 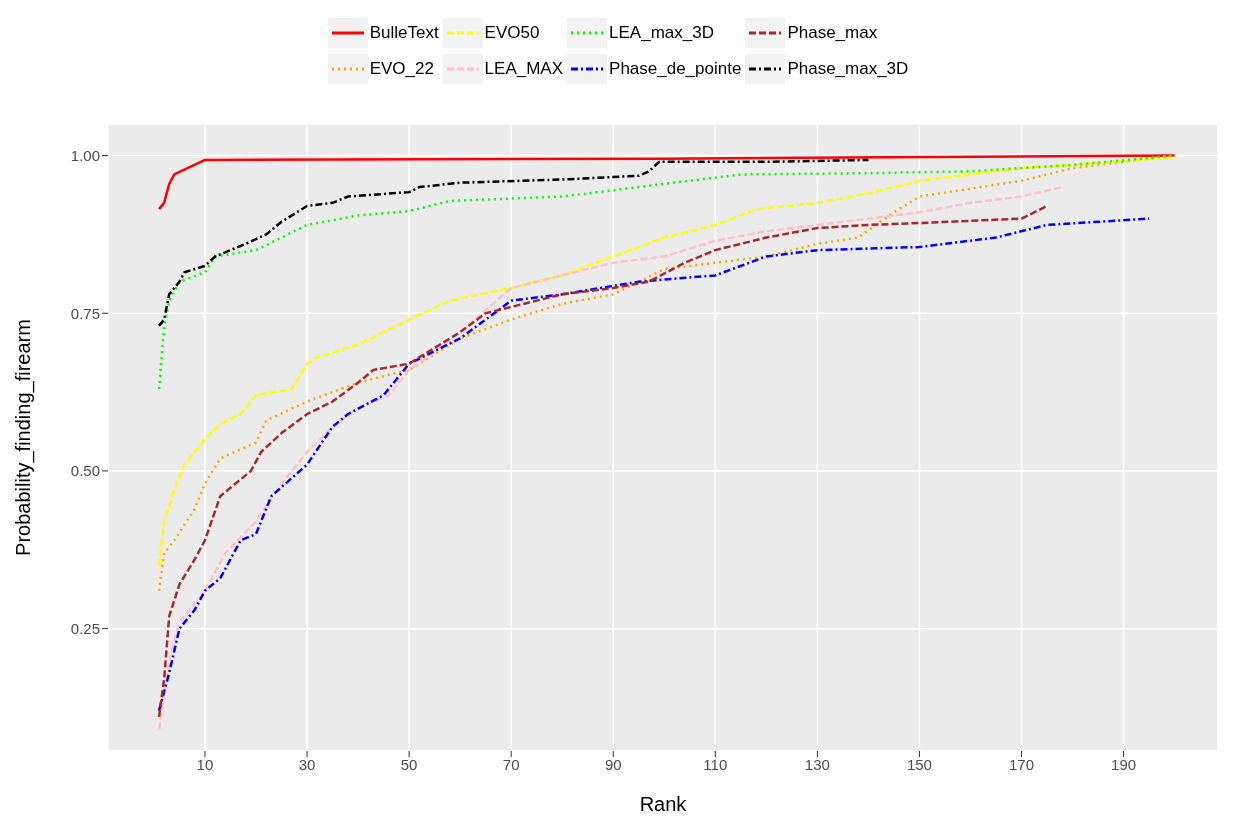 I want to click on legend-label: Phase_max, so click(x=832, y=33).